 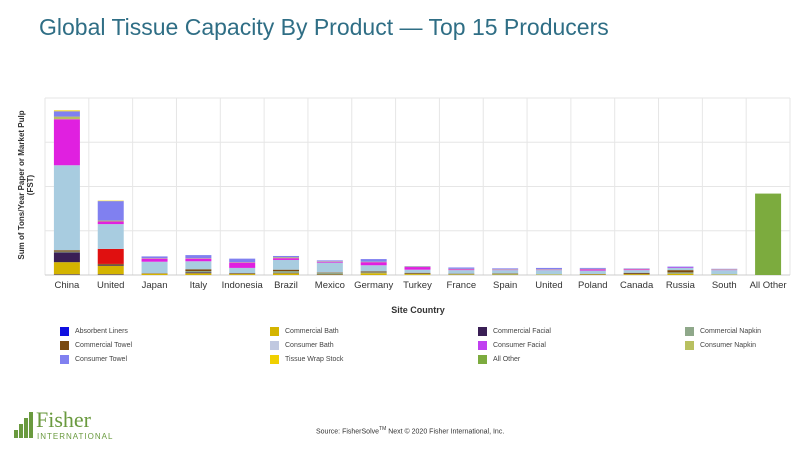 What do you see at coordinates (101, 359) in the screenshot?
I see `legend-label: Consumer Towel` at bounding box center [101, 359].